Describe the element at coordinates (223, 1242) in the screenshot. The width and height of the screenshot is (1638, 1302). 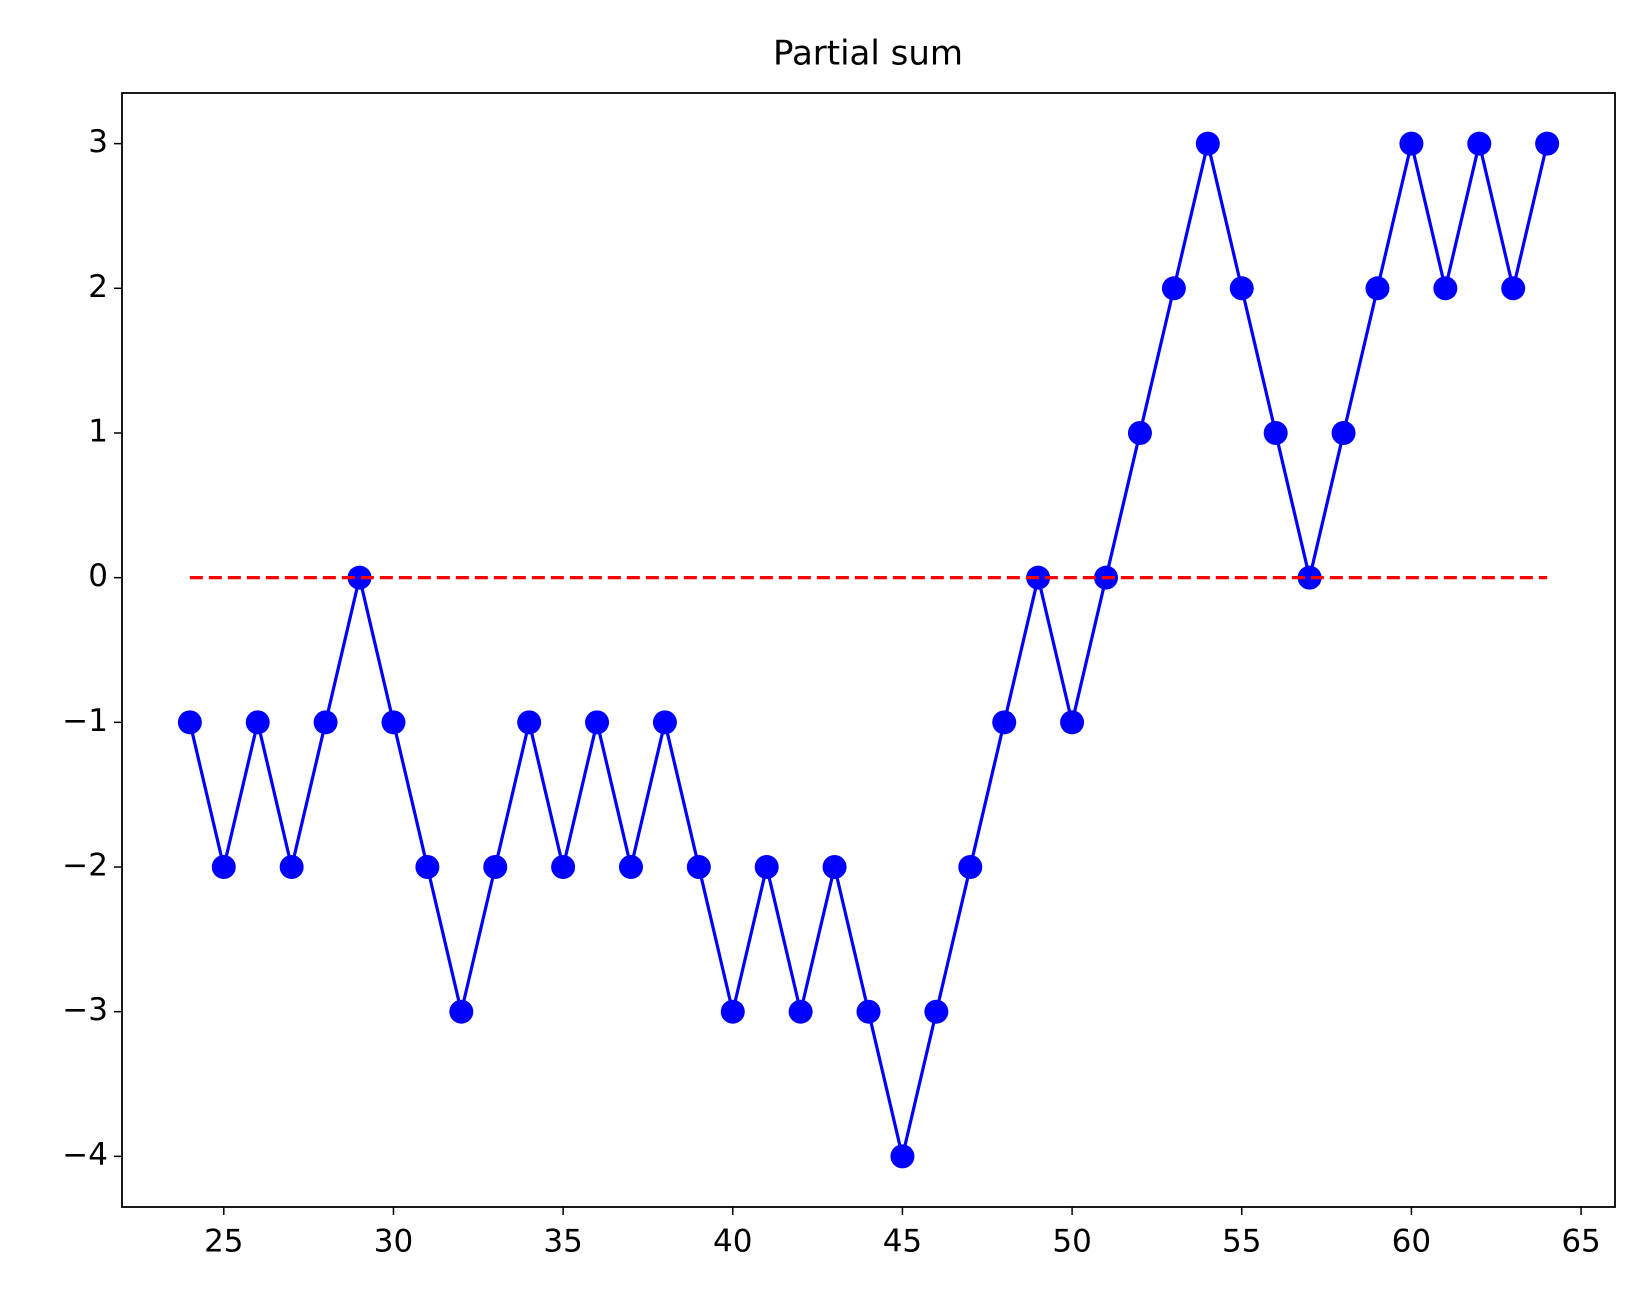
I see `x-tick-label: 25` at that location.